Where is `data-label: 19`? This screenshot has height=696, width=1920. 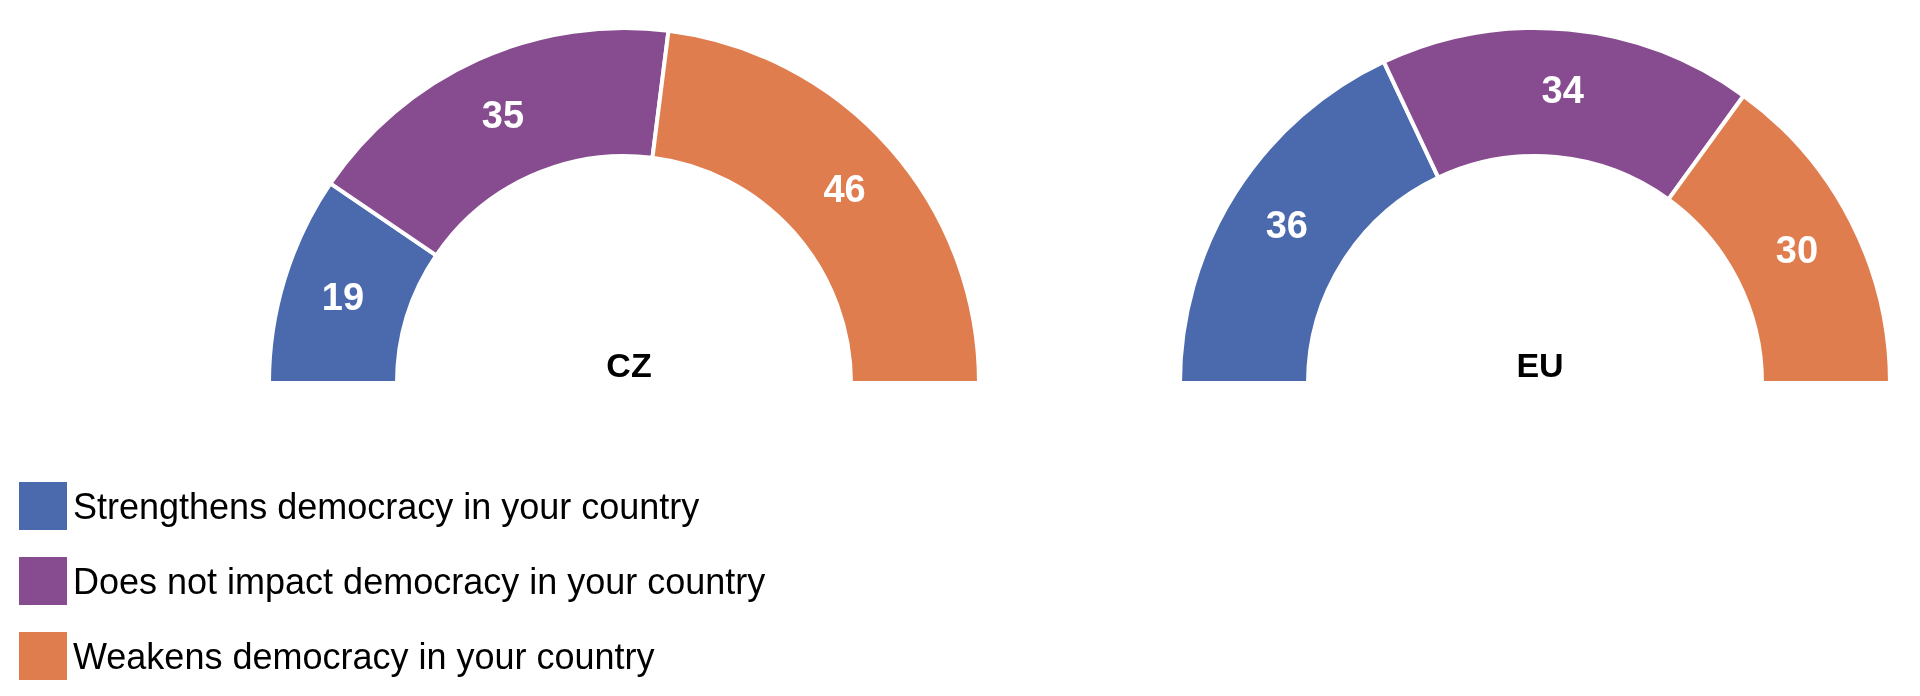 data-label: 19 is located at coordinates (343, 296).